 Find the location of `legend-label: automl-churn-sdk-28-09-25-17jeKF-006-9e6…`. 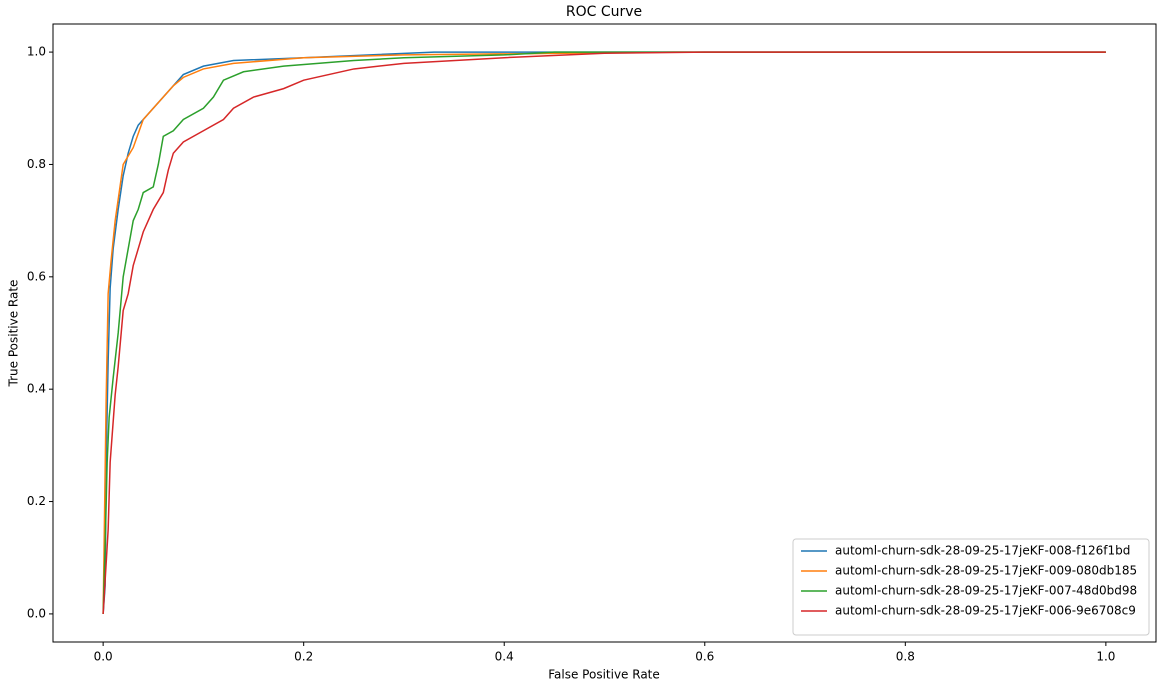

legend-label: automl-churn-sdk-28-09-25-17jeKF-006-9e6… is located at coordinates (985, 611).